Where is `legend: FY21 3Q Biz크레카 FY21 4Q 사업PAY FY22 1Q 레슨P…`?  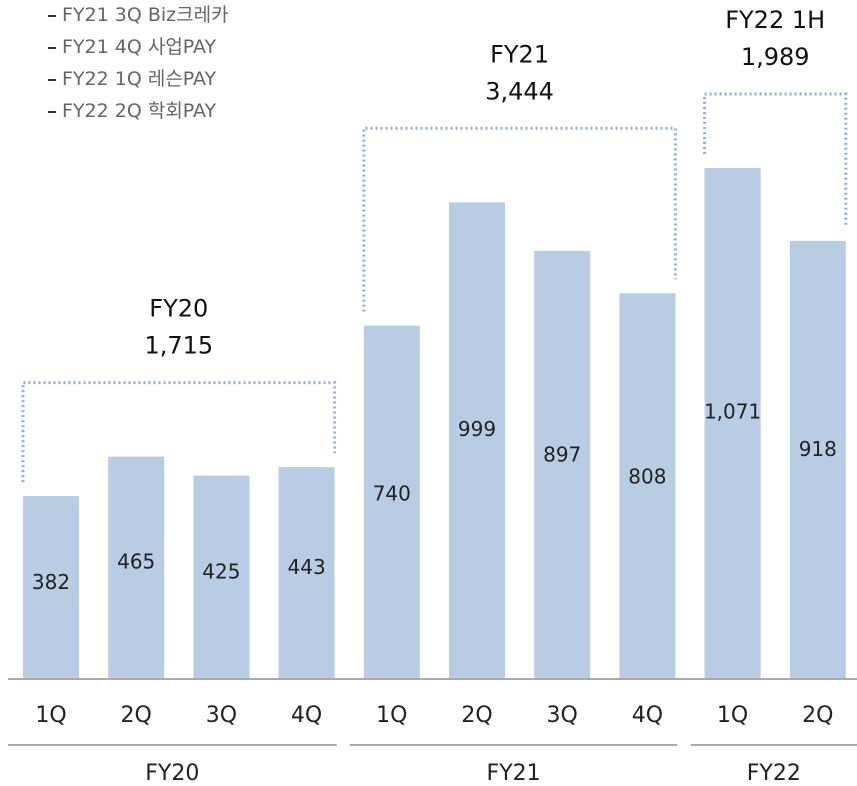
legend: FY21 3Q Biz크레카 FY21 4Q 사업PAY FY22 1Q 레슨P… is located at coordinates (138, 68).